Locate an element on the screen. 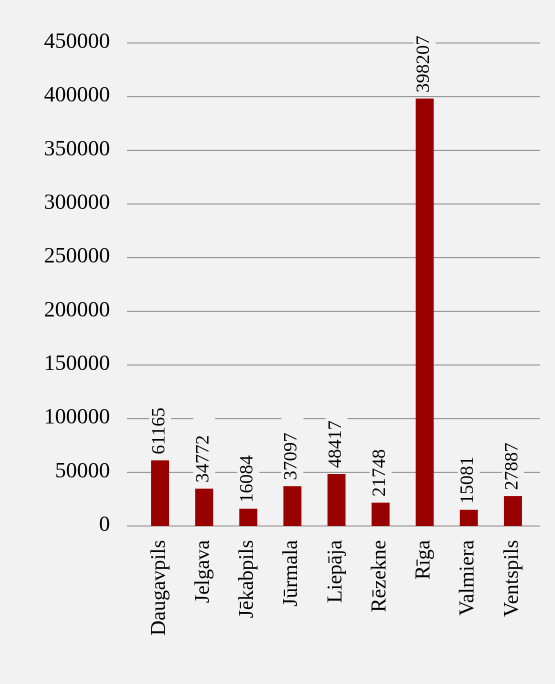 The image size is (555, 684). value-label: 37097 is located at coordinates (291, 457).